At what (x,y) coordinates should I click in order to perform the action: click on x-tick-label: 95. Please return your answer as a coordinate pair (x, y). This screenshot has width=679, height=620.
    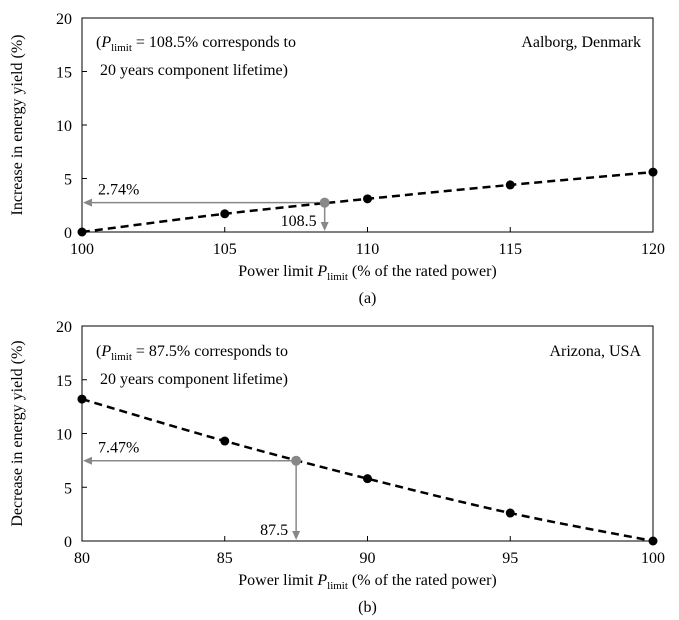
    Looking at the image, I should click on (510, 558).